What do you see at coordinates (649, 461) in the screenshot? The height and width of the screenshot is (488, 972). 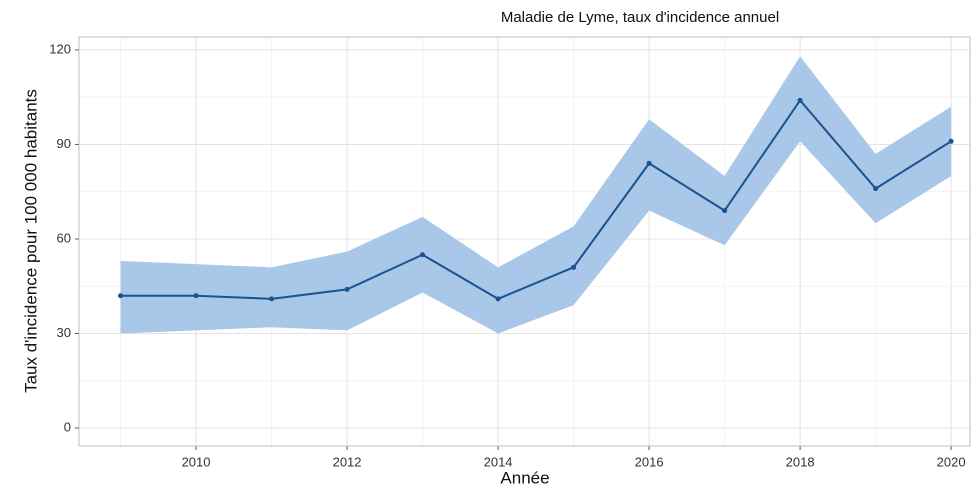 I see `x-tick-label: 2016` at bounding box center [649, 461].